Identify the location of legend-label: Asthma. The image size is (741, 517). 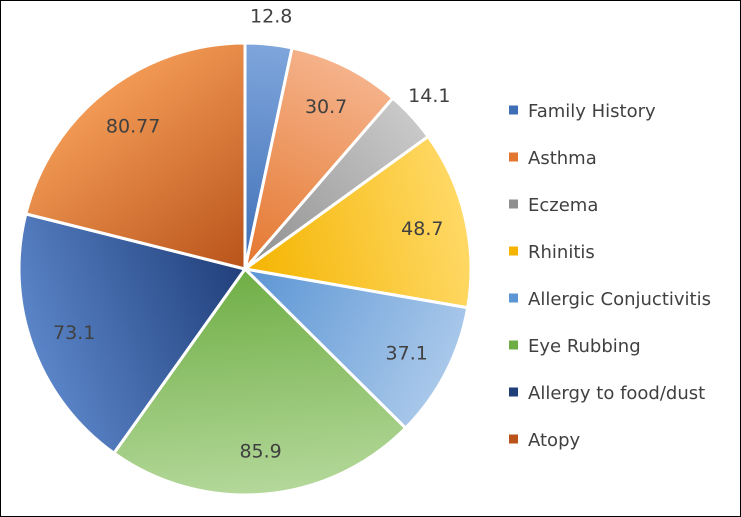
(562, 158).